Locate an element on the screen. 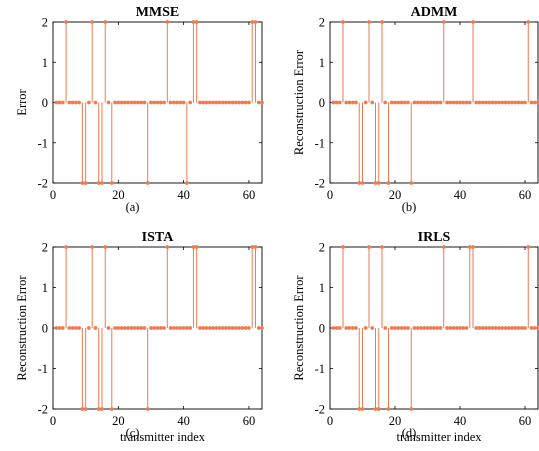  y-axis-label: Reconstruction Error is located at coordinates (299, 102).